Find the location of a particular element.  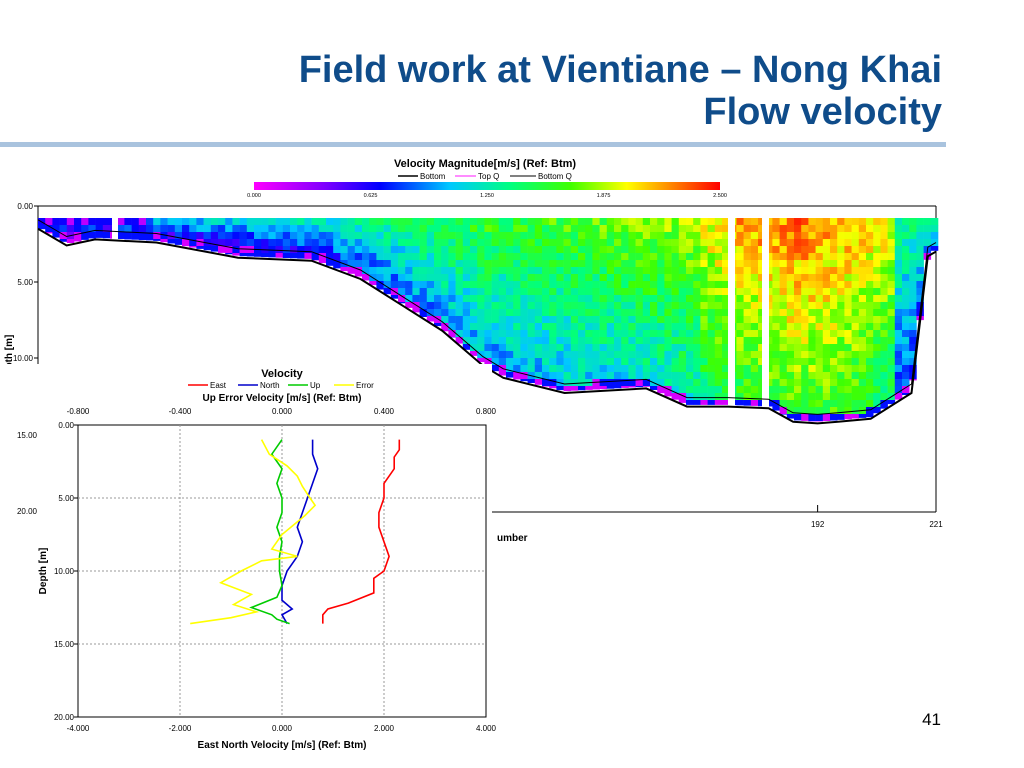

profile-y-tick-label: 15.00 is located at coordinates (64, 644).